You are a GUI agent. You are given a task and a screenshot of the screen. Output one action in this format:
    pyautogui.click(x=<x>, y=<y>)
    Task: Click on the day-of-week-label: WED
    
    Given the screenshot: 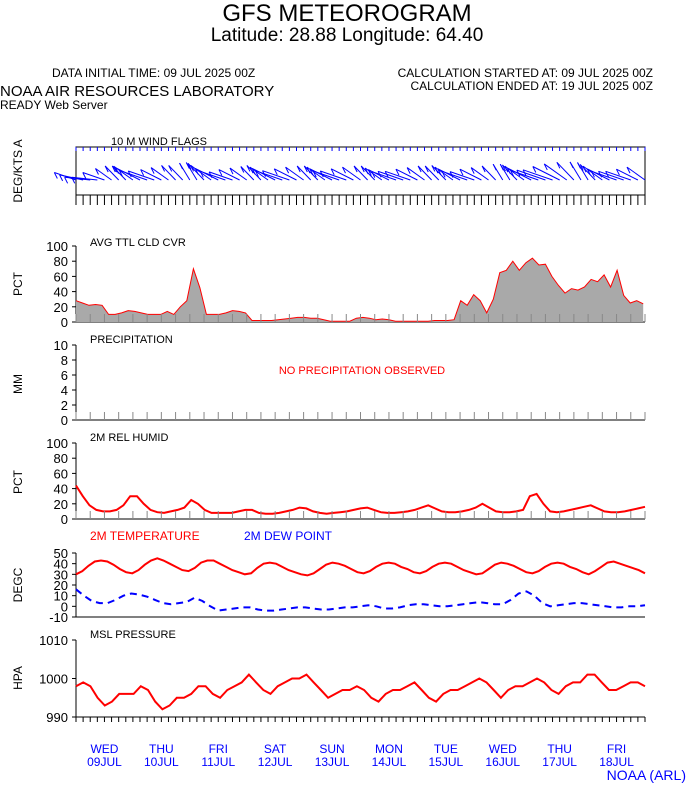 What is the action you would take?
    pyautogui.click(x=104, y=749)
    